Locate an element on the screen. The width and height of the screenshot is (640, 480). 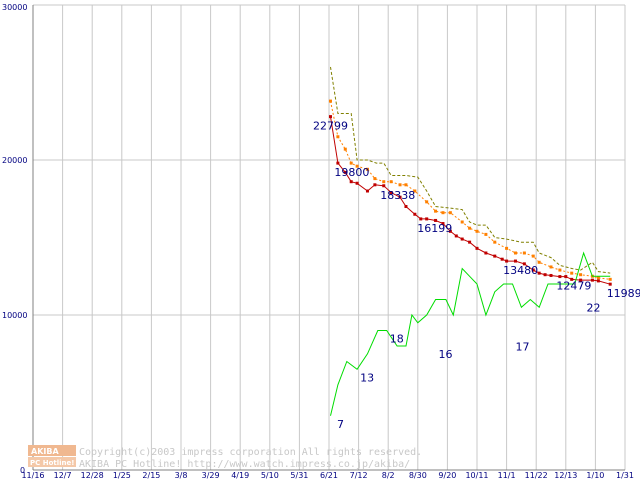
x-tick-label: 12/13 is located at coordinates (565, 475).